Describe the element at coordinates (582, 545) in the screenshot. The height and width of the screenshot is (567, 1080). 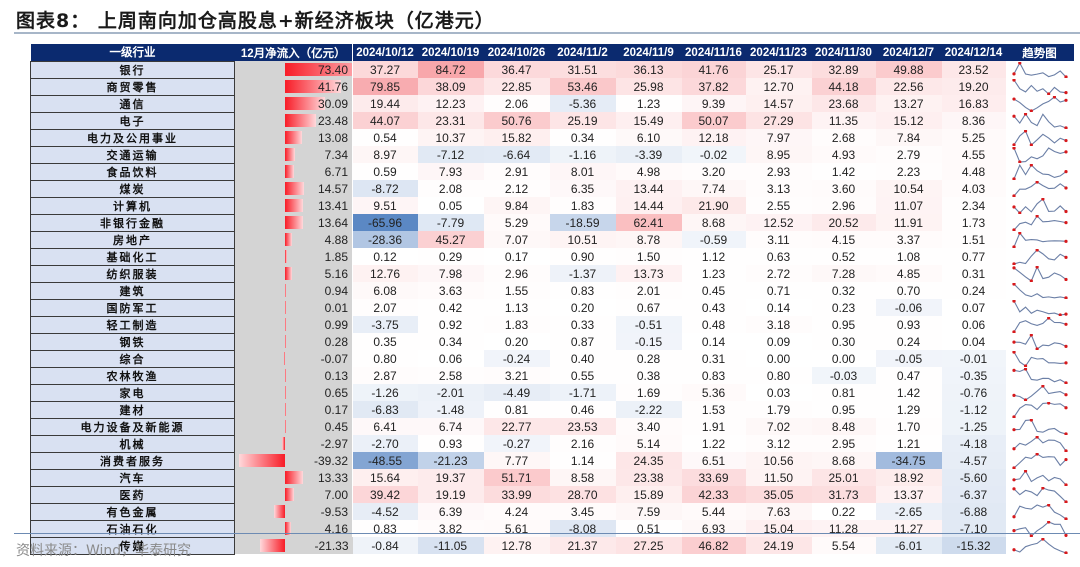
I see `week-value-cell: 21.37` at that location.